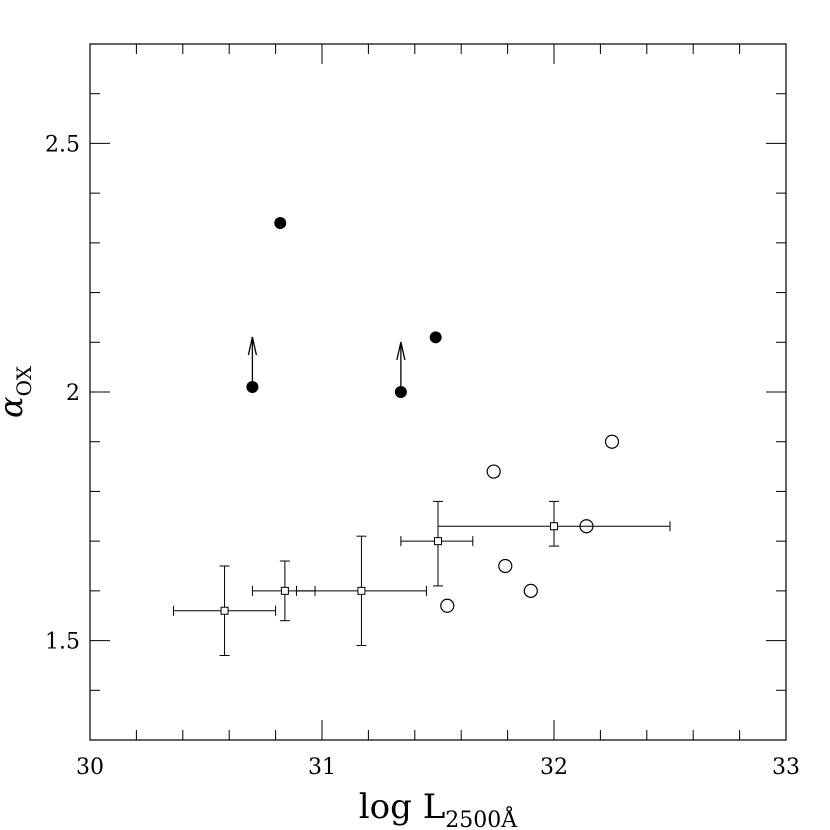 The width and height of the screenshot is (830, 830). Describe the element at coordinates (62, 144) in the screenshot. I see `y-tick-label: 2.5` at that location.